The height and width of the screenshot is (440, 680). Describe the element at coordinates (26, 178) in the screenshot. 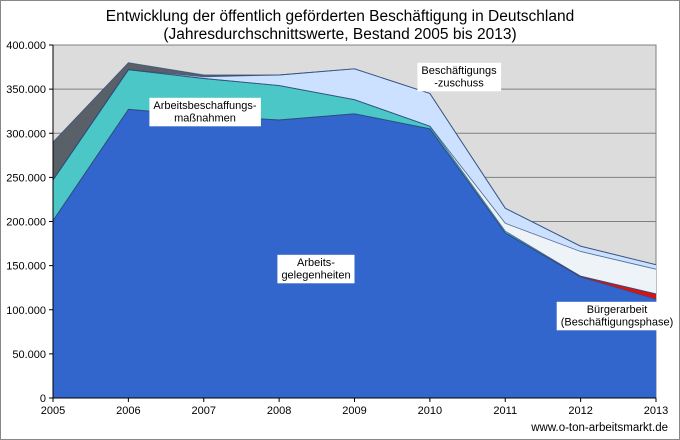

I see `y-tick-label-5: 250.000` at that location.